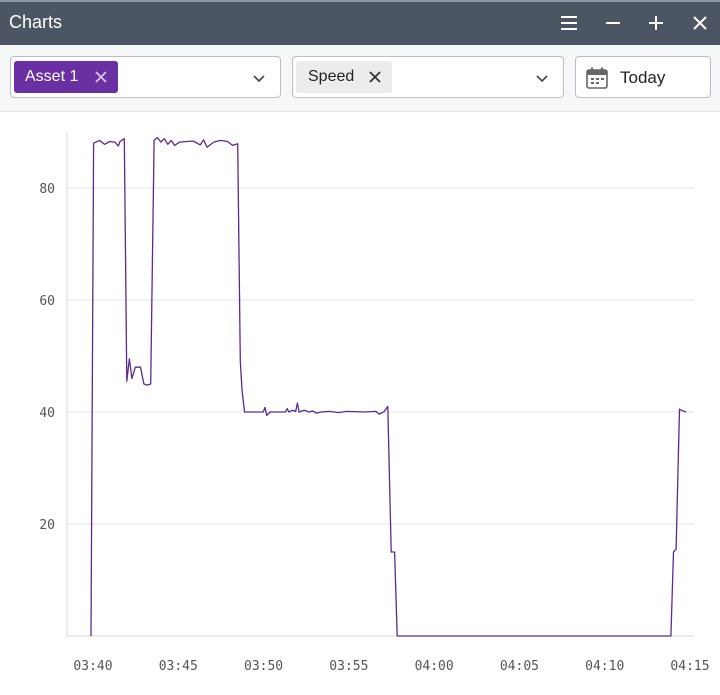 The height and width of the screenshot is (695, 720). I want to click on window-title: Charts, so click(36, 22).